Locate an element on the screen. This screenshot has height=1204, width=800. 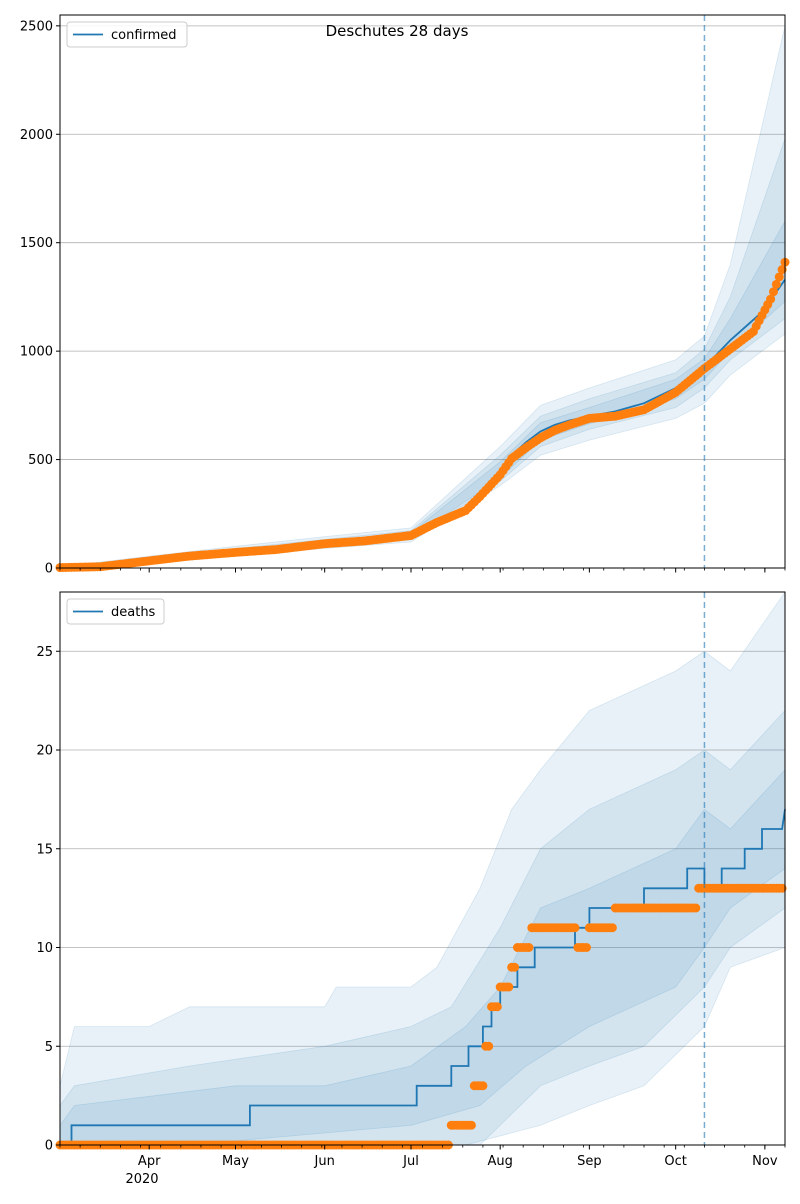
y-tick-label: 500 is located at coordinates (40, 460).